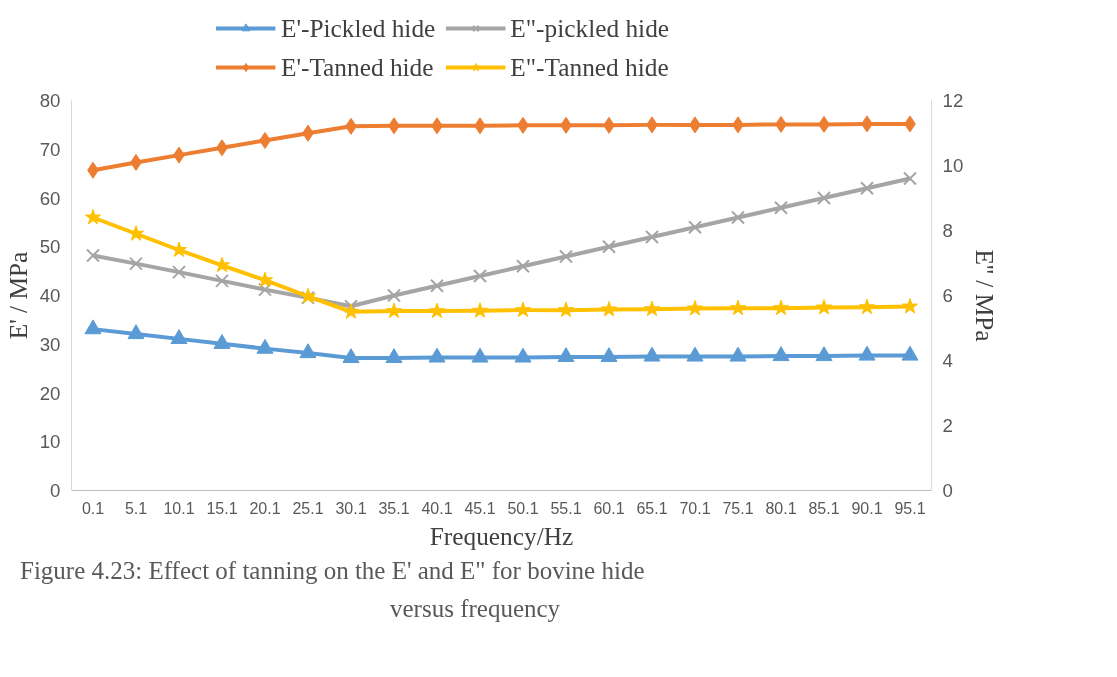 The height and width of the screenshot is (677, 1117). Describe the element at coordinates (475, 609) in the screenshot. I see `text: versus frequency` at that location.